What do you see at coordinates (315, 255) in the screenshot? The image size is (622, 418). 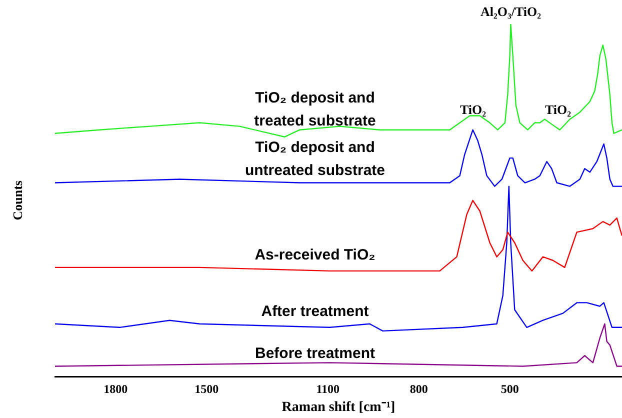 I see `series-label: As-received TiO₂` at bounding box center [315, 255].